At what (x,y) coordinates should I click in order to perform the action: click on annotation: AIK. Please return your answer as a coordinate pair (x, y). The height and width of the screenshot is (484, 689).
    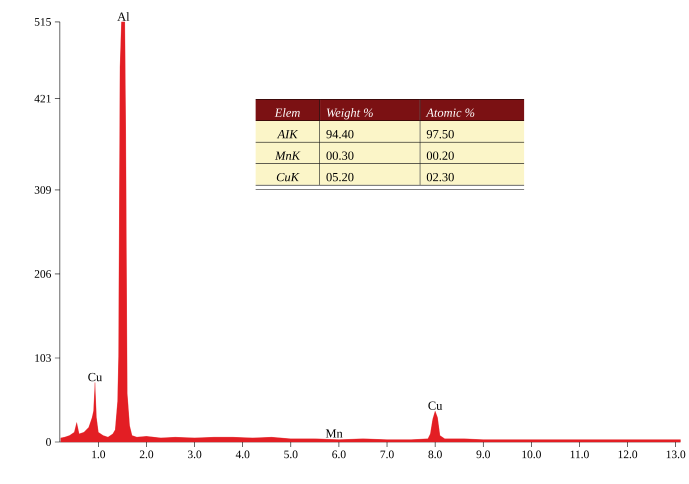
    Looking at the image, I should click on (287, 134).